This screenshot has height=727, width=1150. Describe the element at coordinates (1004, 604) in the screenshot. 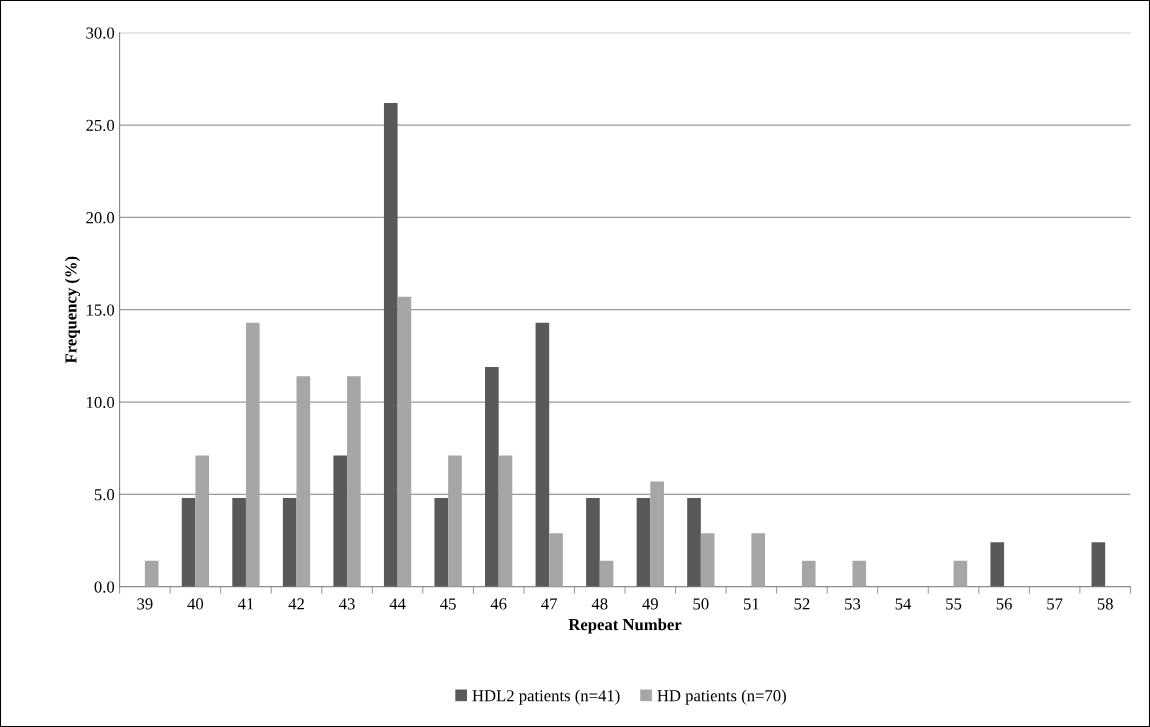

I see `x-tick-label: 56` at that location.